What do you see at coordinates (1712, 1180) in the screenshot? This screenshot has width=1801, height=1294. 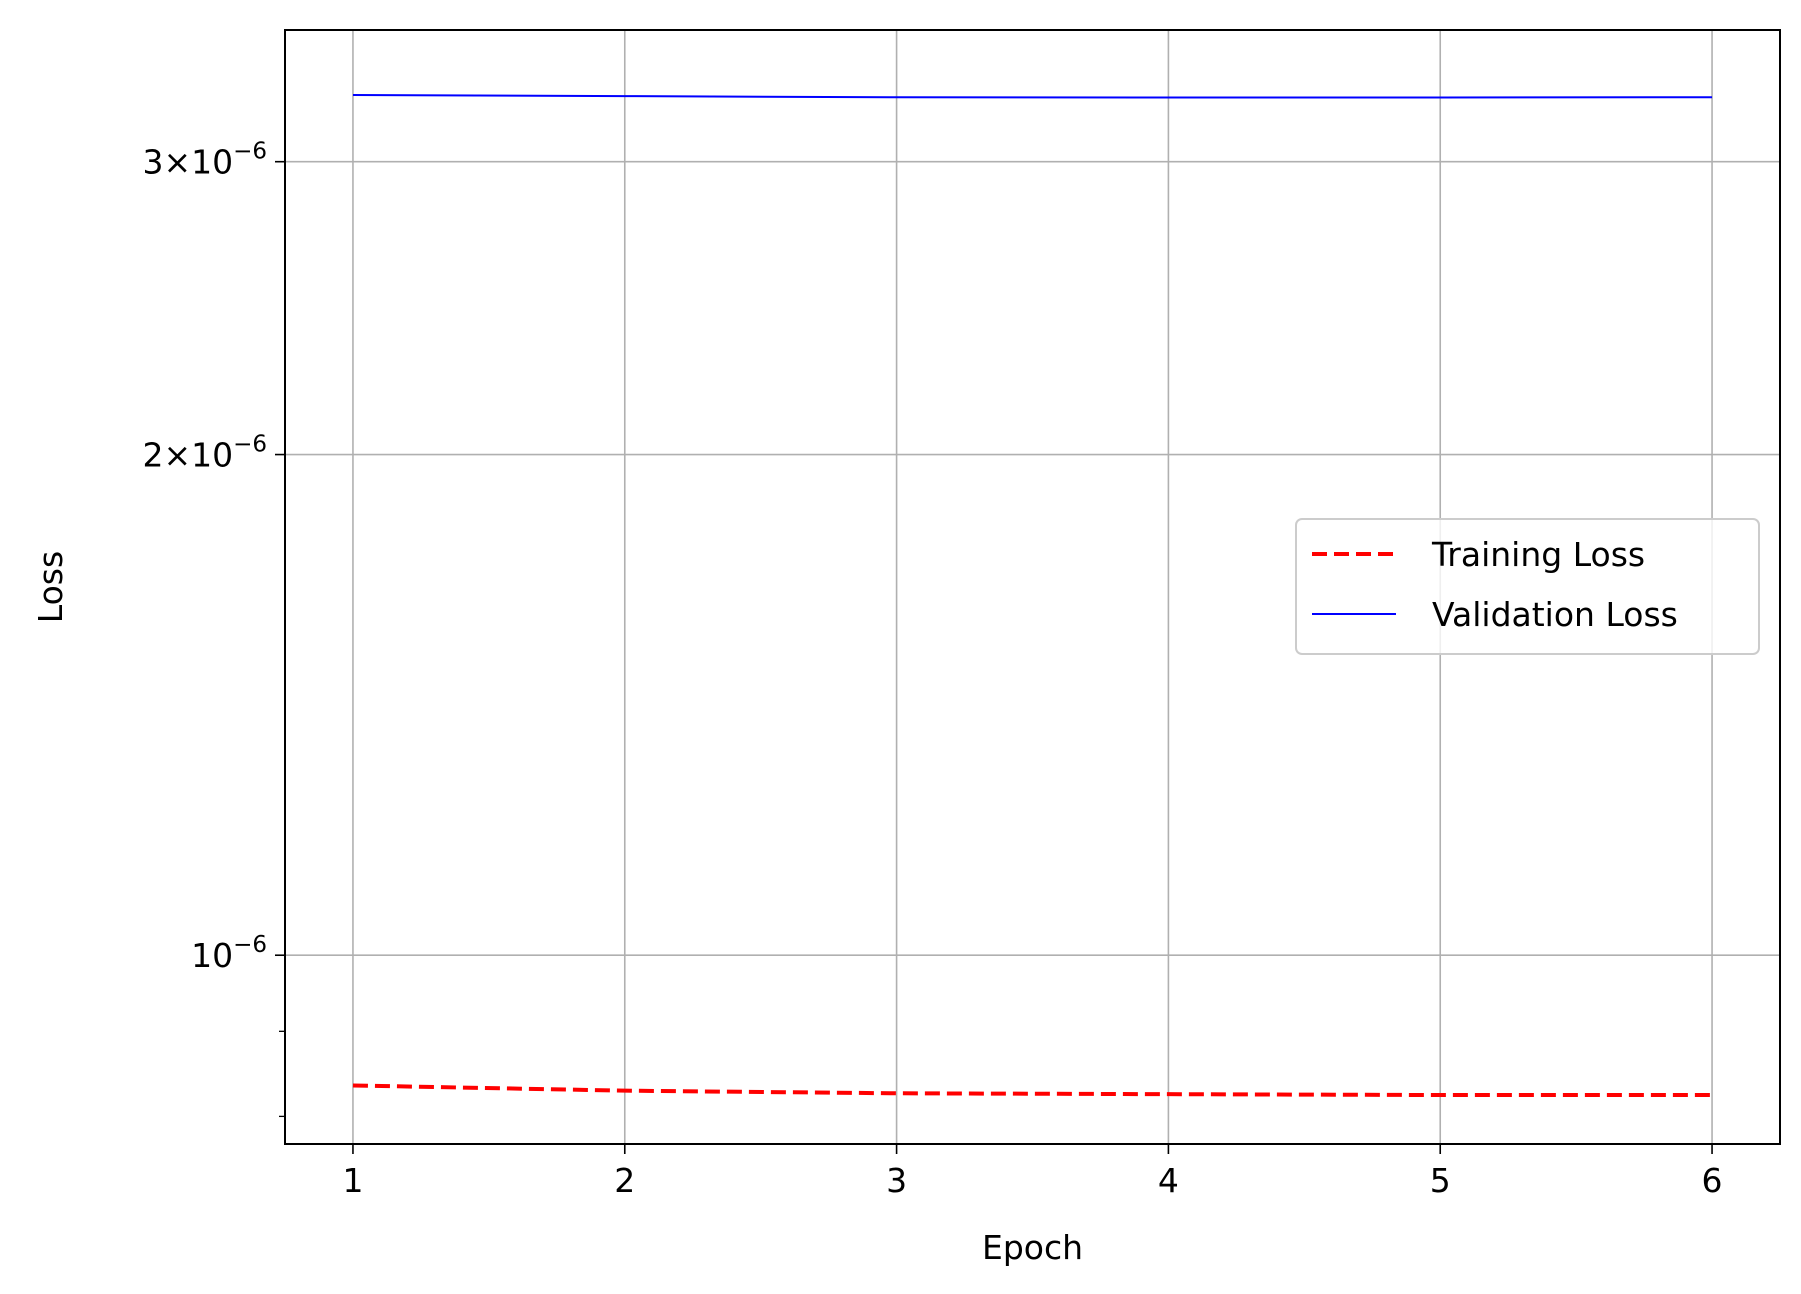 I see `x-tick-label: 6` at bounding box center [1712, 1180].